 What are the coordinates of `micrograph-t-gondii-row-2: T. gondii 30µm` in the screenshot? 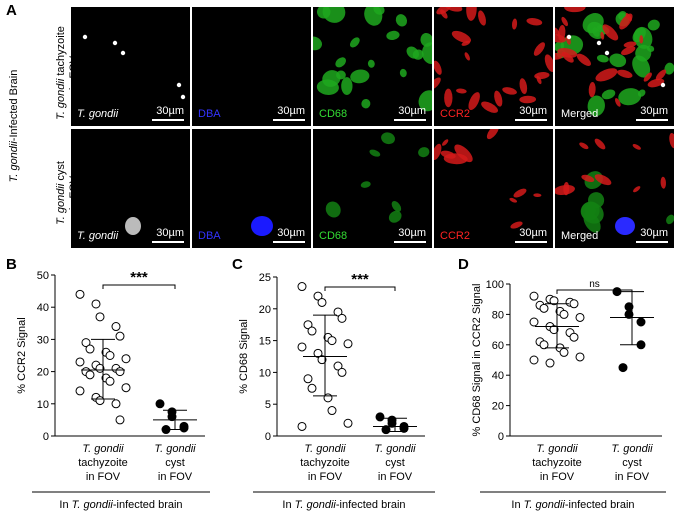 It's located at (130, 188).